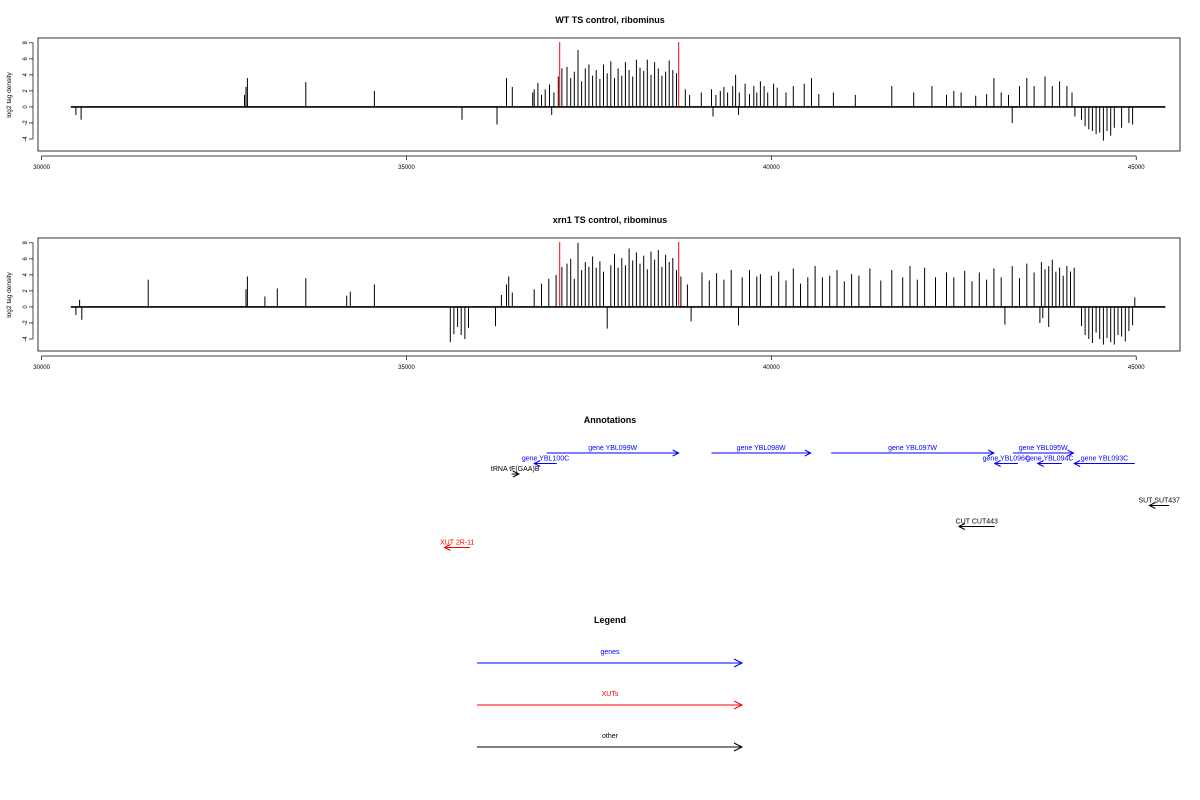 This screenshot has width=1200, height=800. I want to click on annotation-feature: gene YBL094C, so click(1049, 461).